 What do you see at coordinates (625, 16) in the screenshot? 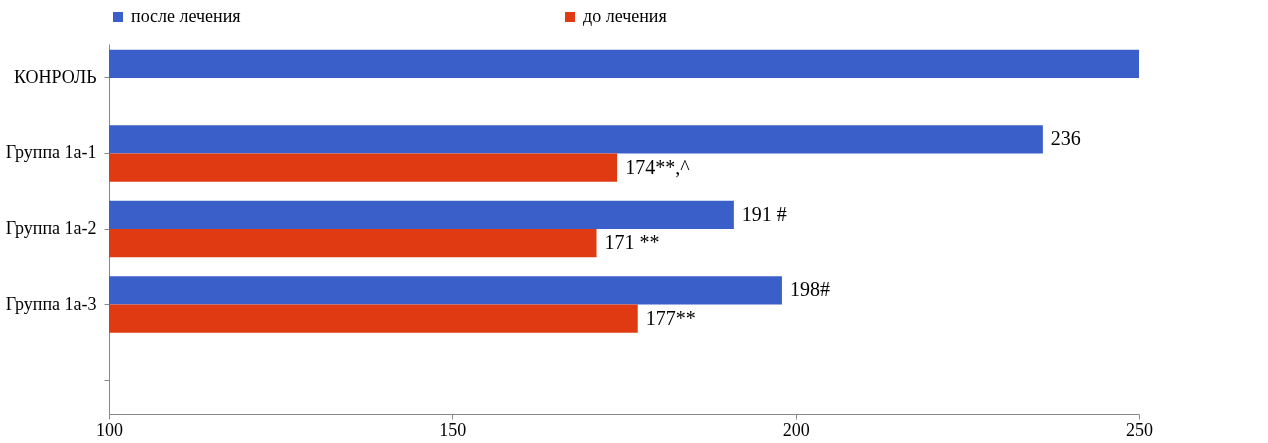
I see `legend-label: до лечения` at bounding box center [625, 16].